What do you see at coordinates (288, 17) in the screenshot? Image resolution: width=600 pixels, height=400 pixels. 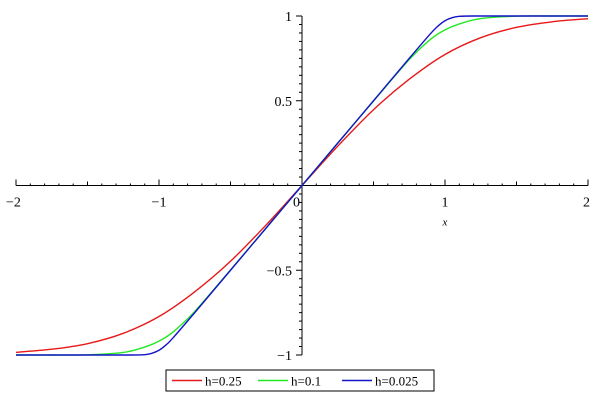 I see `y-tick-label: 1` at bounding box center [288, 17].